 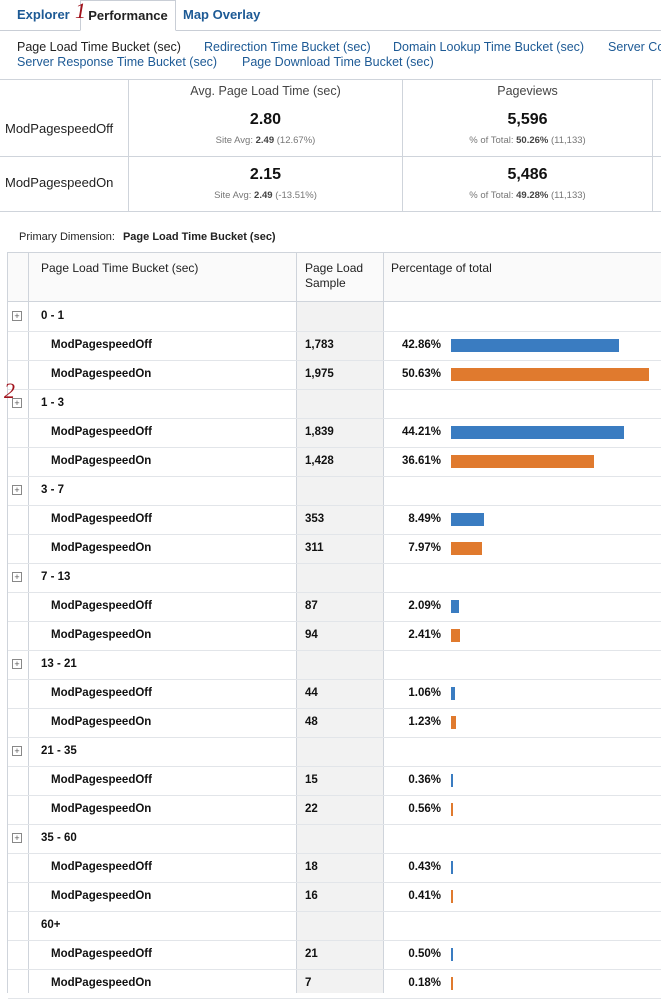 What do you see at coordinates (424, 635) in the screenshot?
I see `percentage-value: 2.41%` at bounding box center [424, 635].